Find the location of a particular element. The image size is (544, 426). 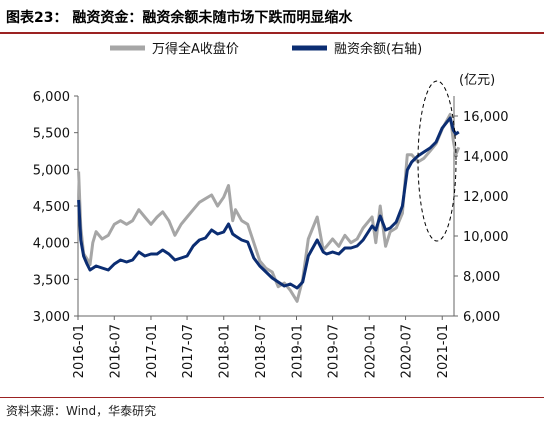

x-tick-label: 2019-01 is located at coordinates (298, 351).